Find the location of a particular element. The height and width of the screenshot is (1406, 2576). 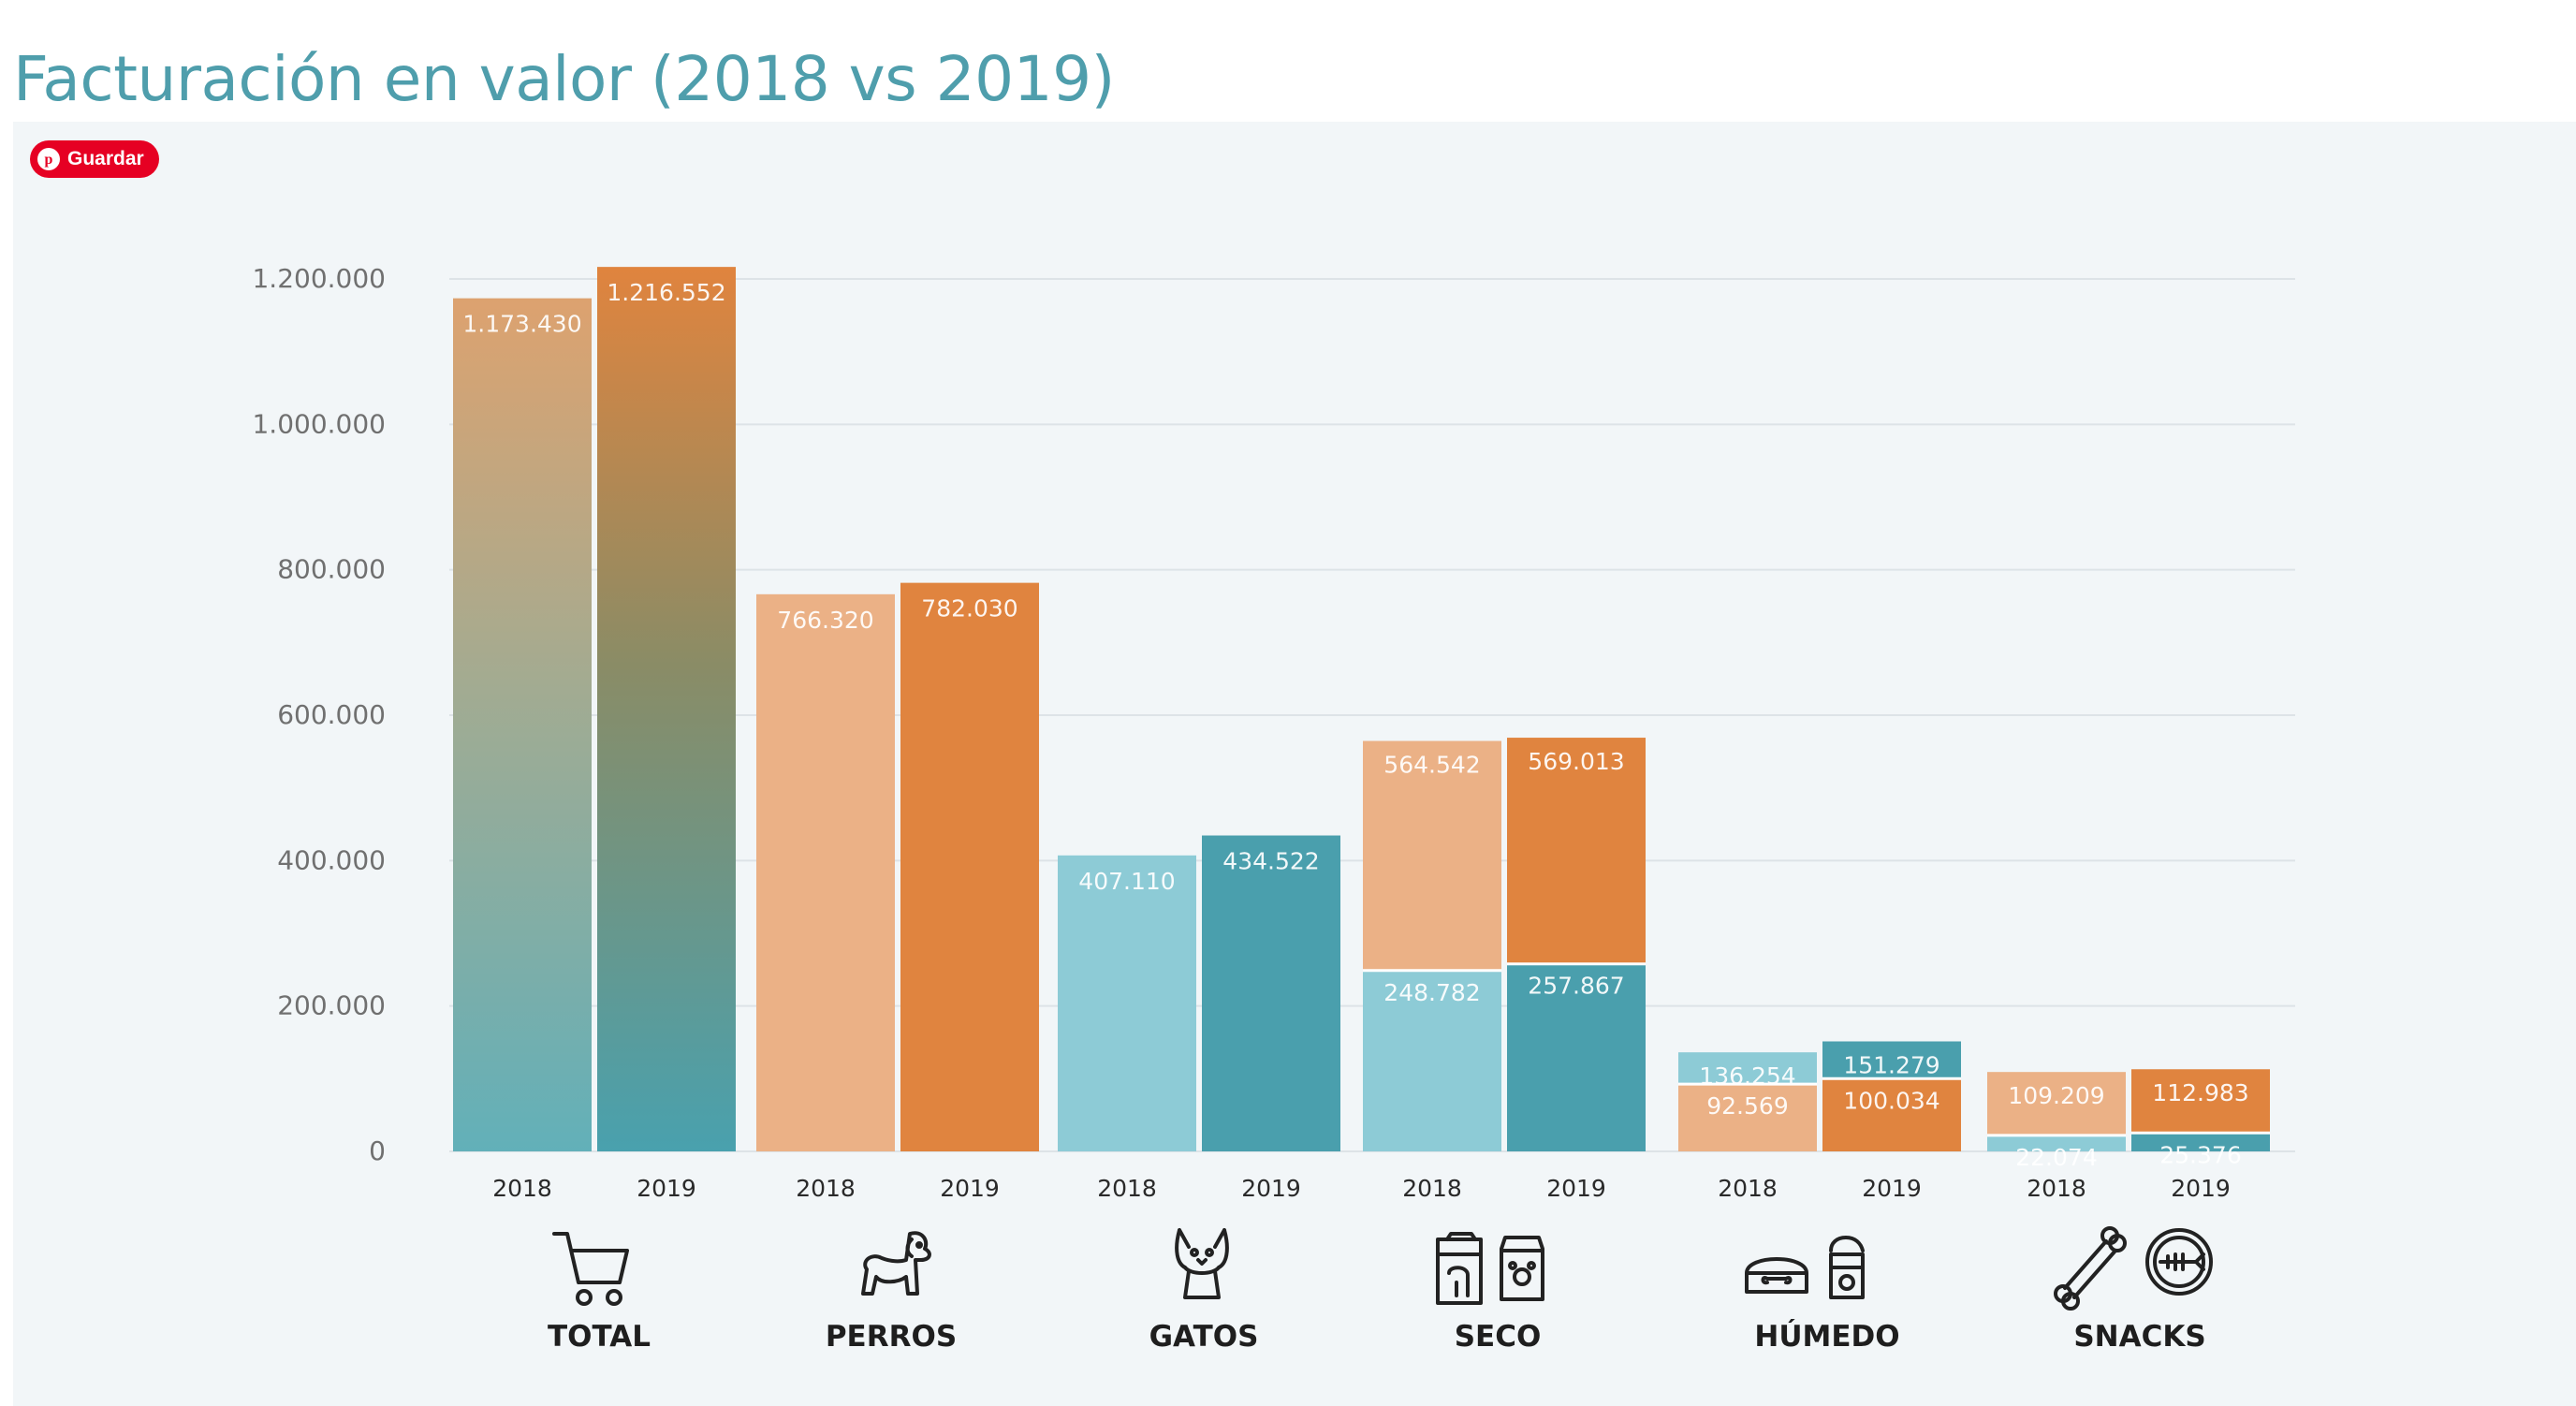

wet-food-icon is located at coordinates (1805, 1267).